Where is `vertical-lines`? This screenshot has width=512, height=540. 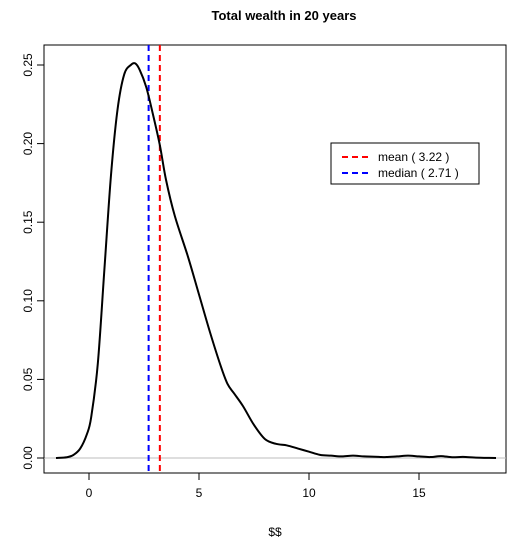
vertical-lines is located at coordinates (154, 259).